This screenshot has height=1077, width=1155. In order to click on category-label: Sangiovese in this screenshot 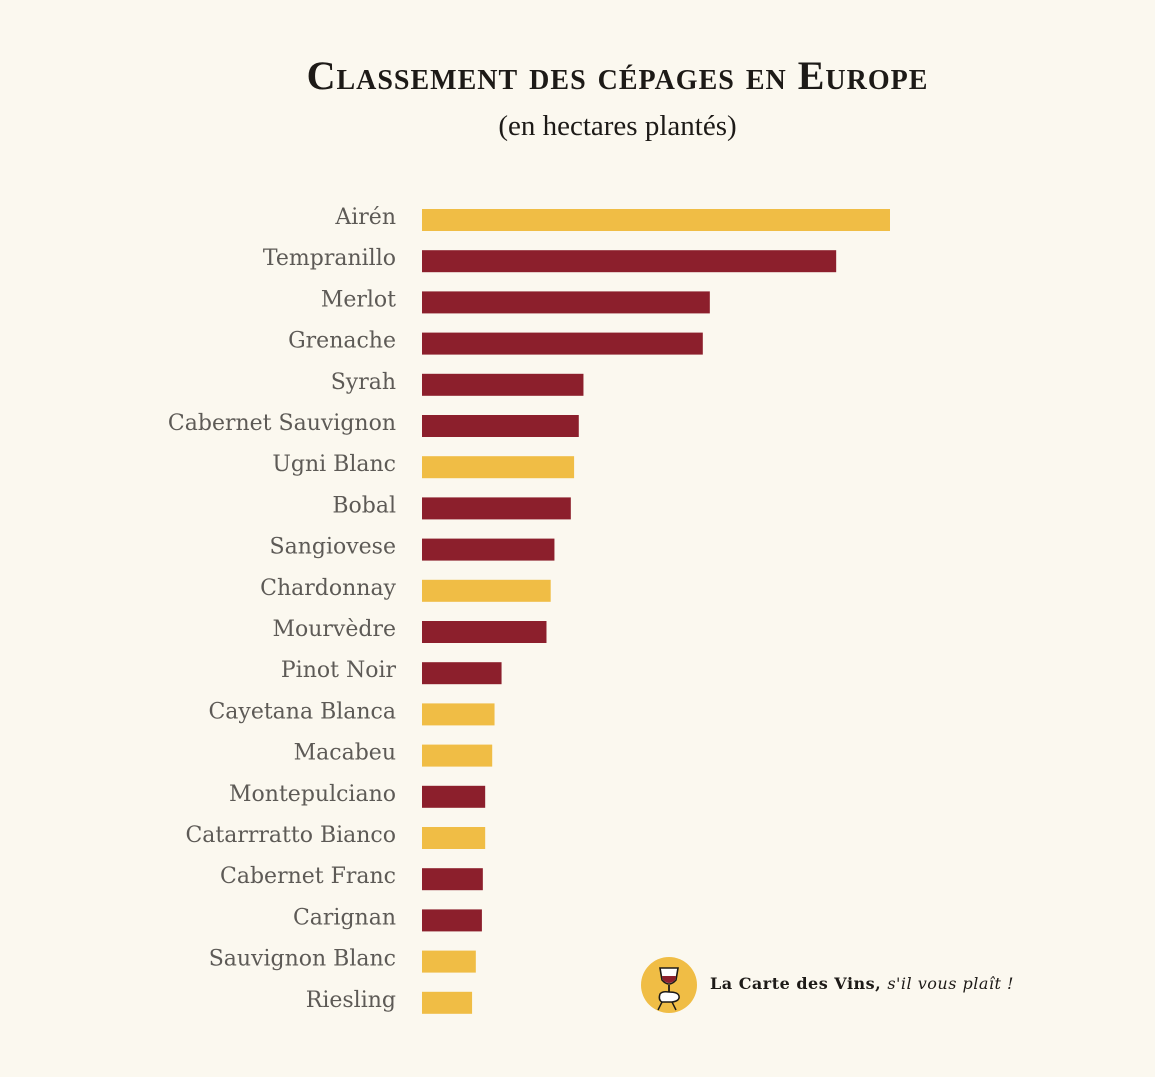, I will do `click(333, 547)`.